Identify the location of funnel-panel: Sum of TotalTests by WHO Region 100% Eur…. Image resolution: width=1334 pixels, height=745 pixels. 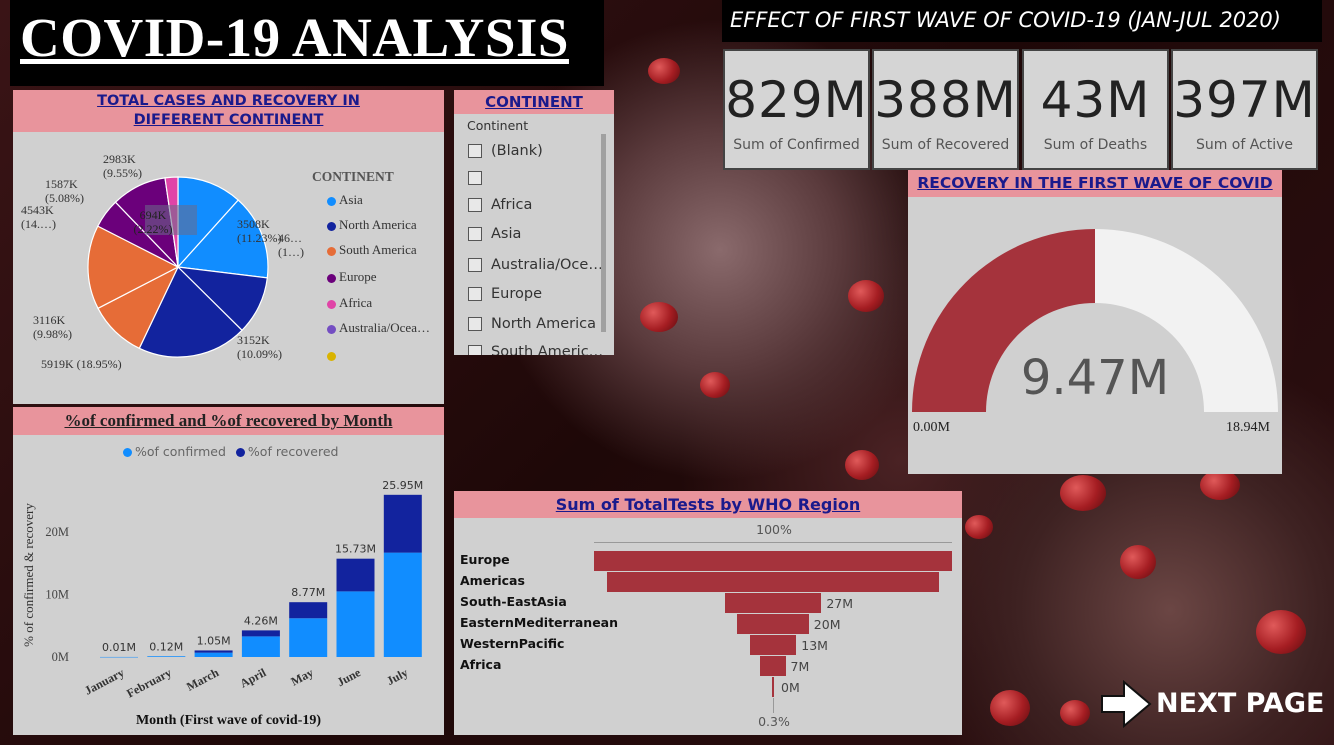
(708, 613).